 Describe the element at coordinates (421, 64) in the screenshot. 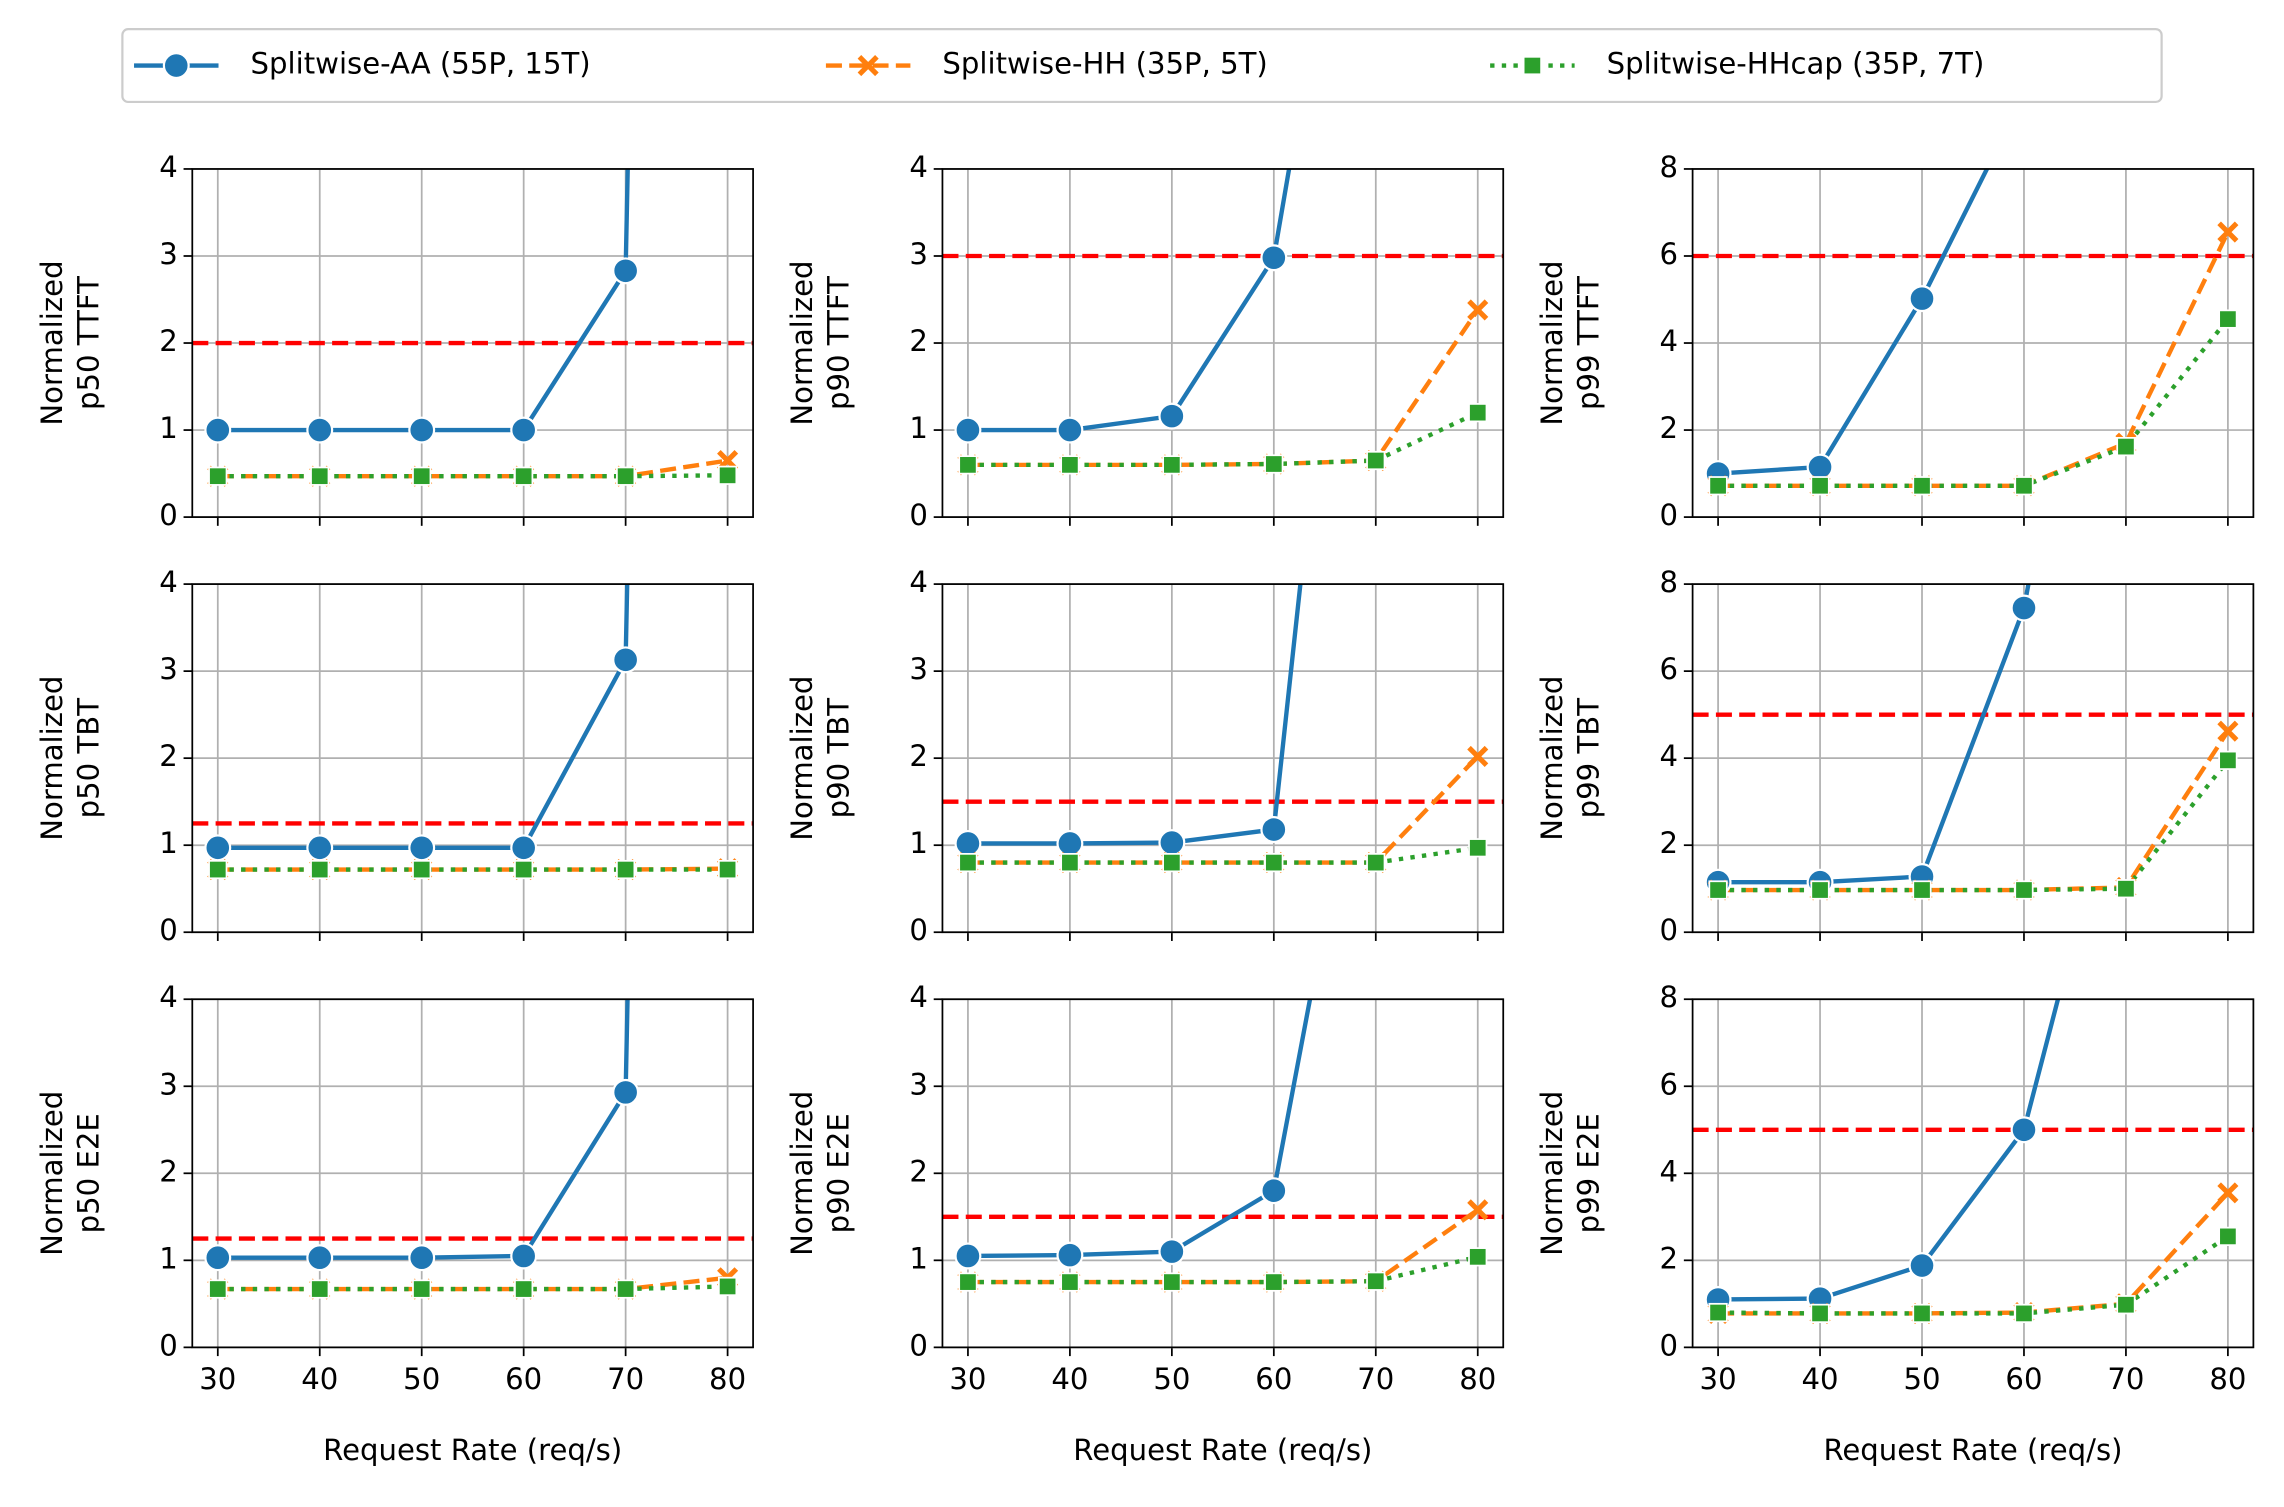

I see `legend-label: Splitwise-AA (55P, 15T)` at that location.